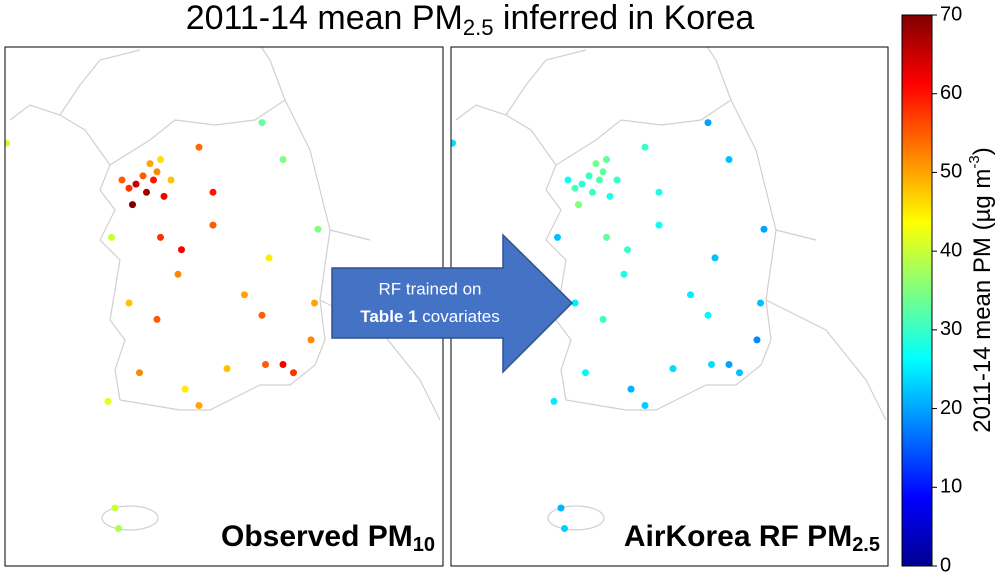 The image size is (1000, 576). I want to click on colorbar-tick-label: 70, so click(951, 14).